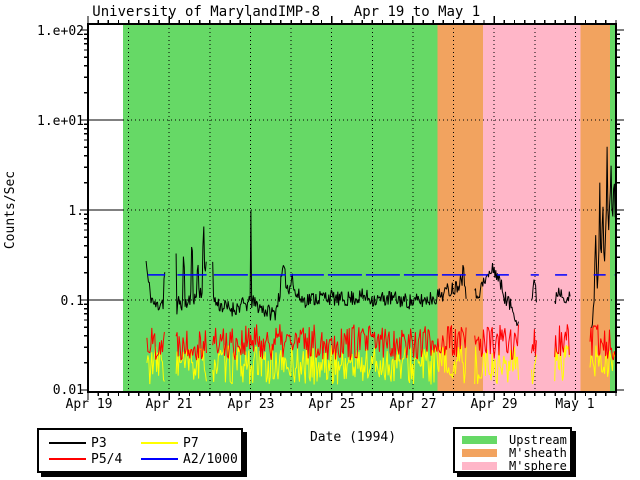 The image size is (640, 480). I want to click on legend-item-p7: P7, so click(191, 443).